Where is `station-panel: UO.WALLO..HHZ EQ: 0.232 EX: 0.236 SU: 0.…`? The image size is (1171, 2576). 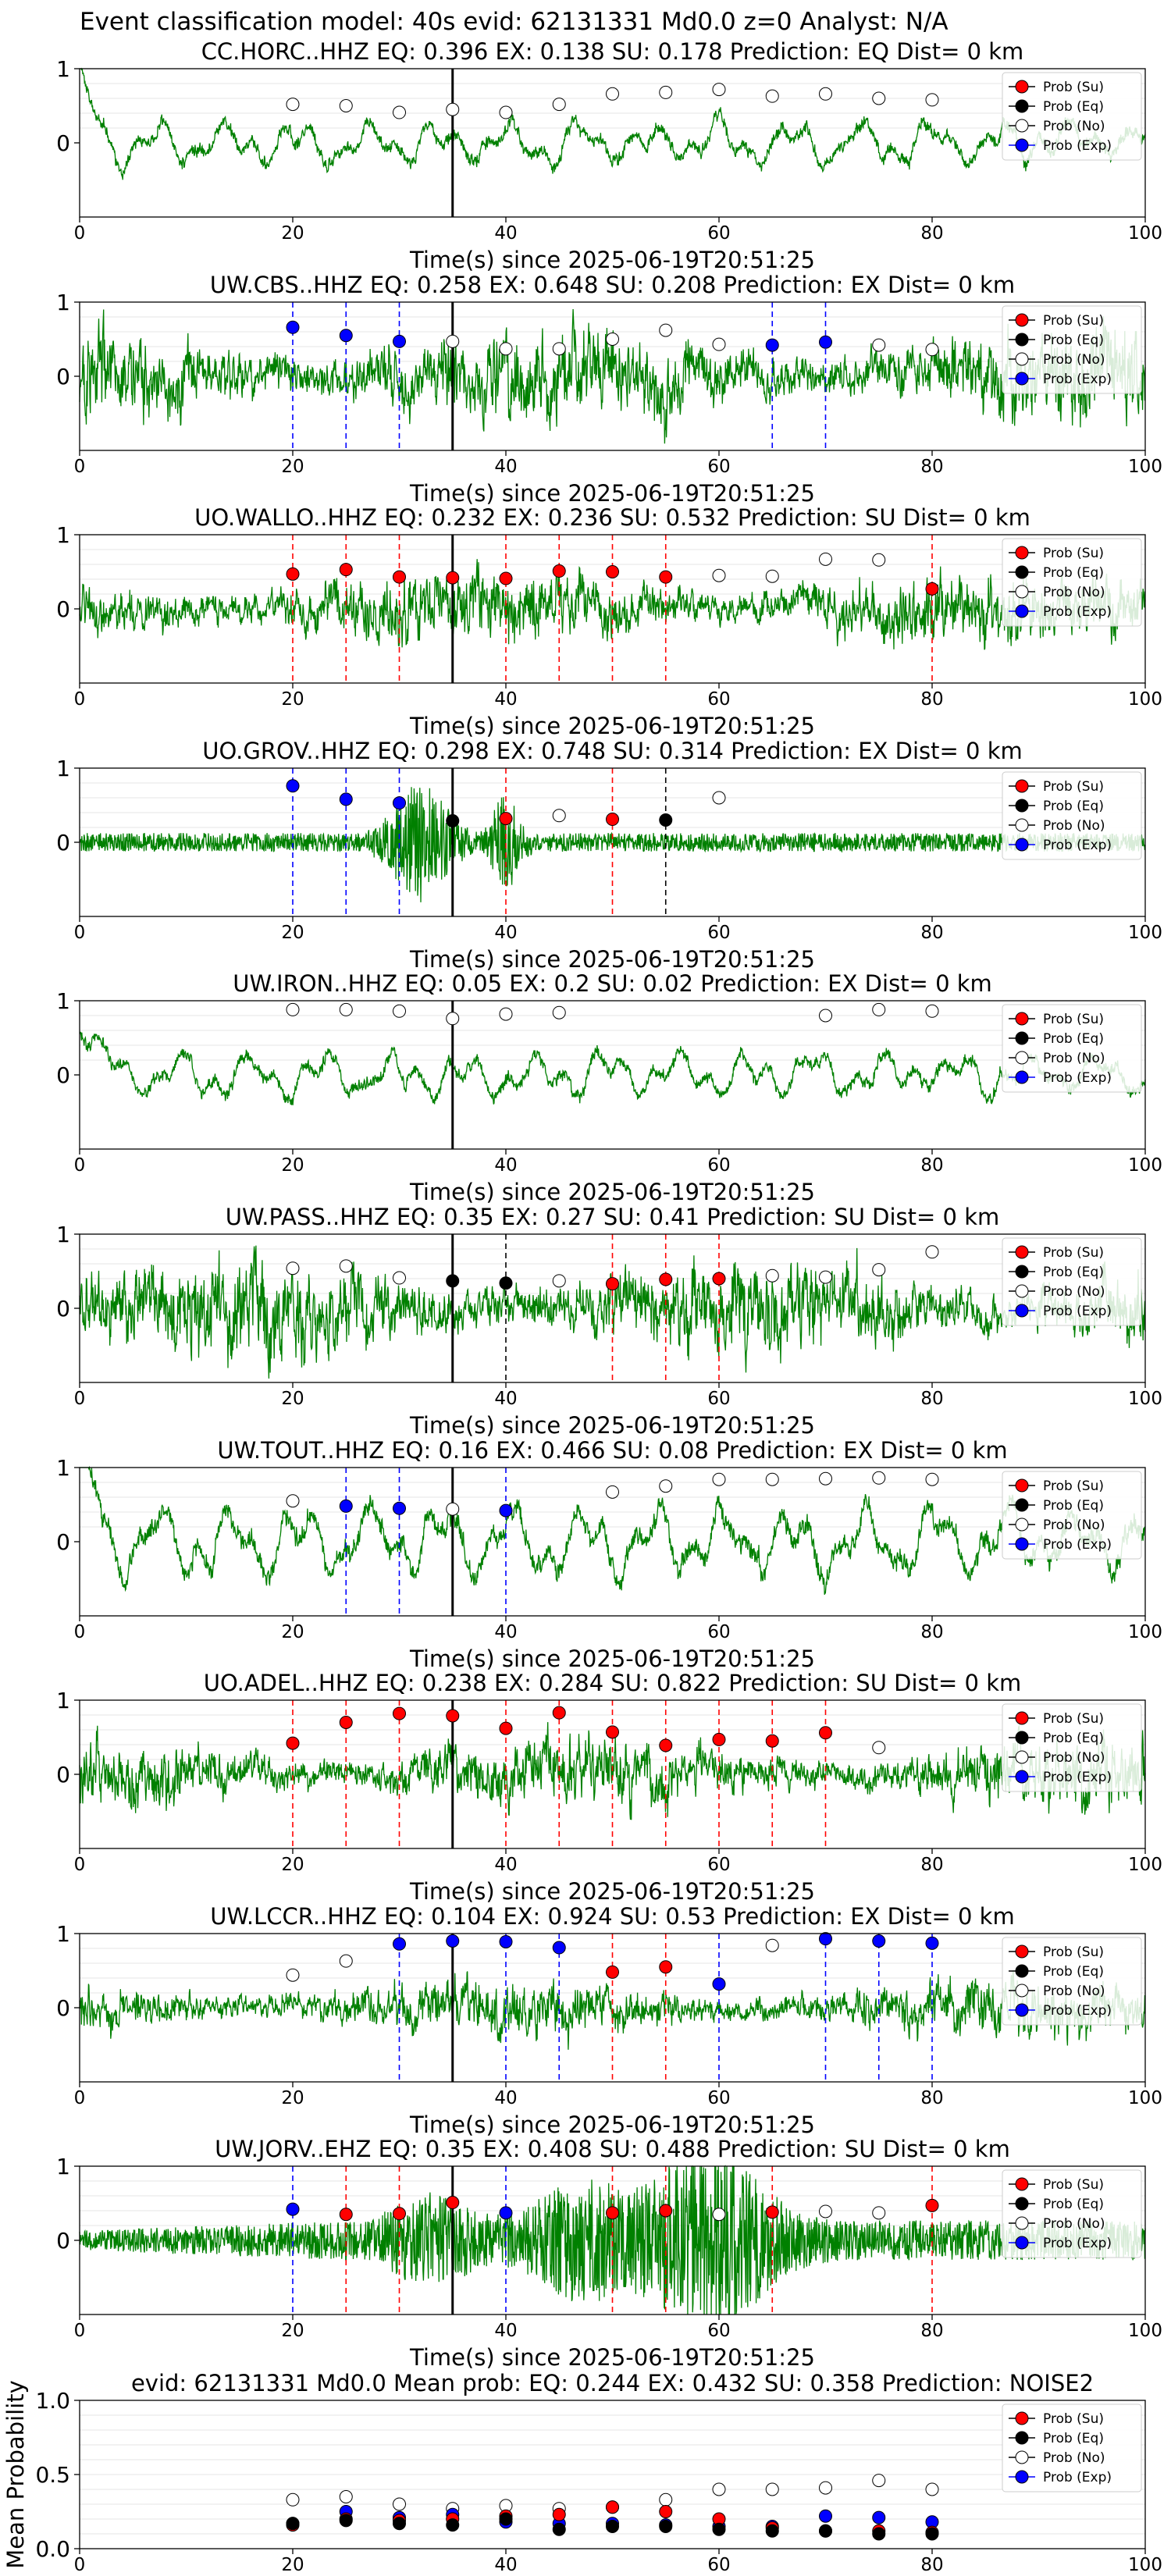 station-panel: UO.WALLO..HHZ EQ: 0.232 EX: 0.236 SU: 0.… is located at coordinates (609, 621).